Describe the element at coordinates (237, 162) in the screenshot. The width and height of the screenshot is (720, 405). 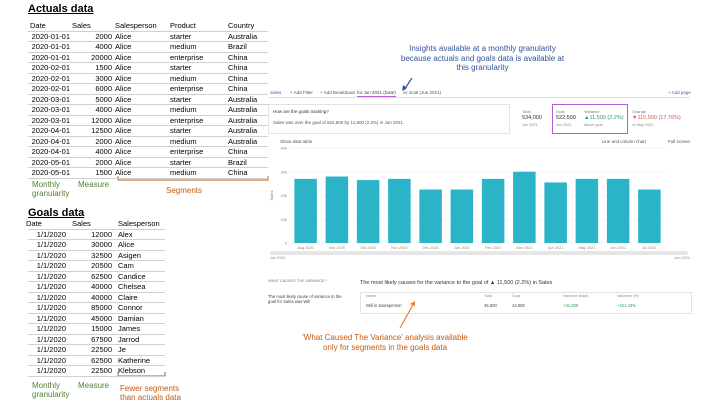
I see `cell: Brazil` at that location.